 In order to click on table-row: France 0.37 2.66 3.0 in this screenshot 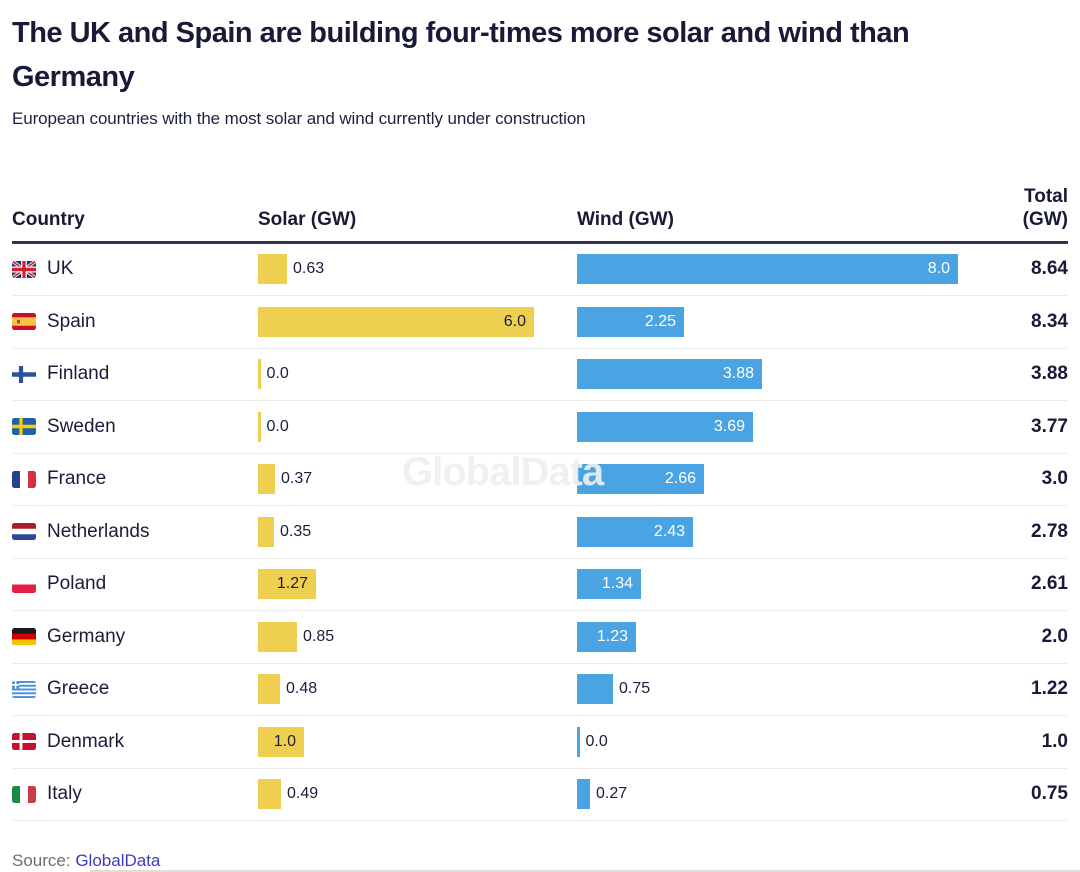, I will do `click(540, 480)`.